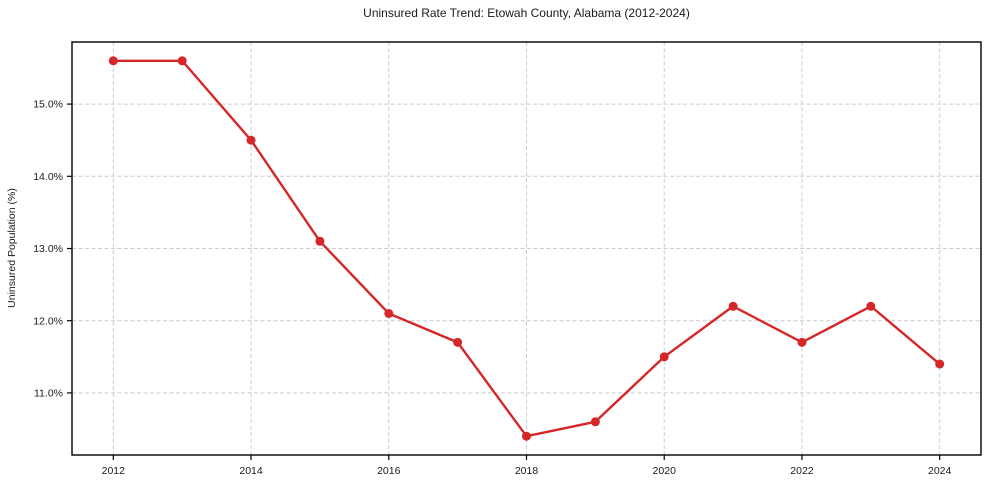  I want to click on y-tick-label: 12.0%, so click(48, 321).